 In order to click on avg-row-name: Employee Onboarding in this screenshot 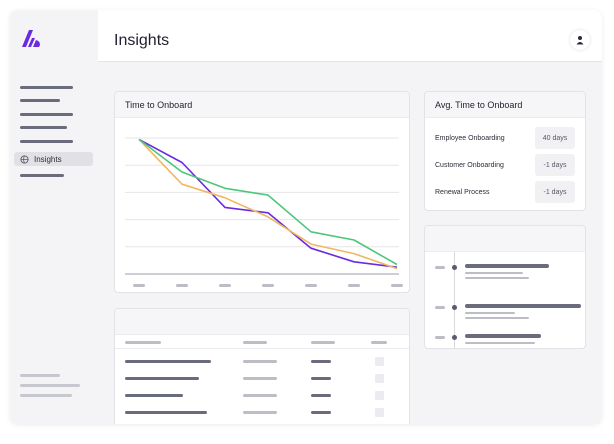, I will do `click(470, 138)`.